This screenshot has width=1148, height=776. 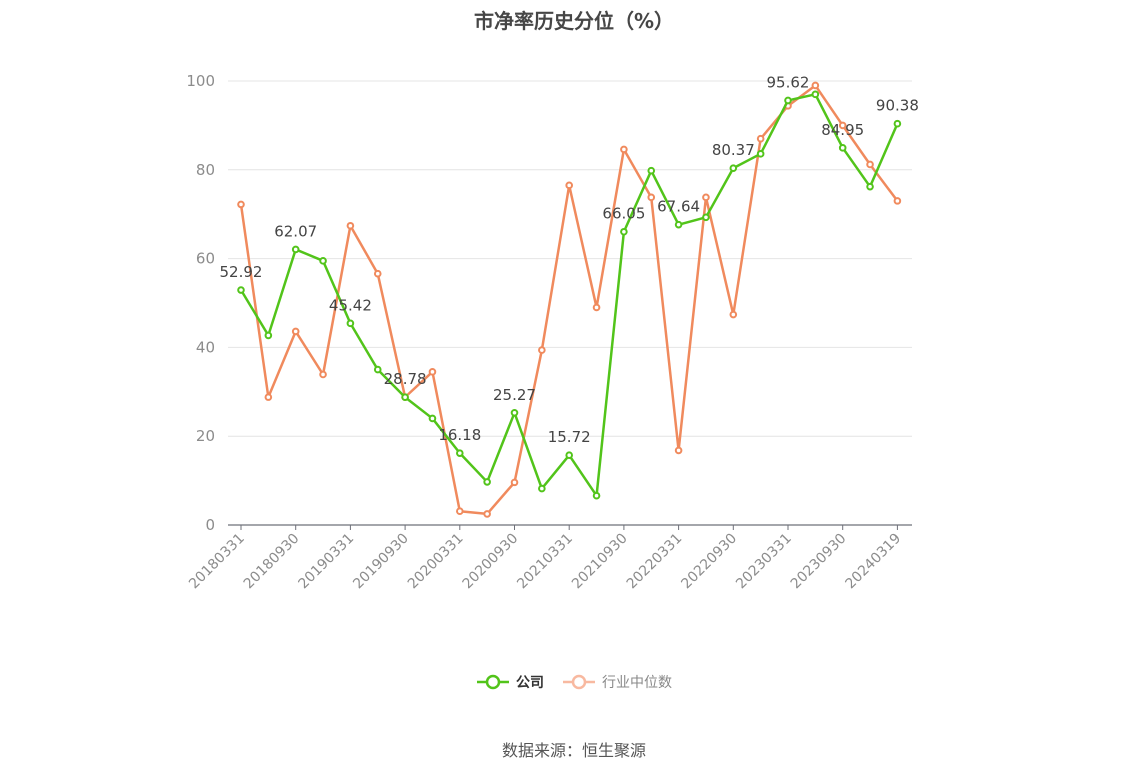 What do you see at coordinates (200, 81) in the screenshot?
I see `y-tick-label: 100` at bounding box center [200, 81].